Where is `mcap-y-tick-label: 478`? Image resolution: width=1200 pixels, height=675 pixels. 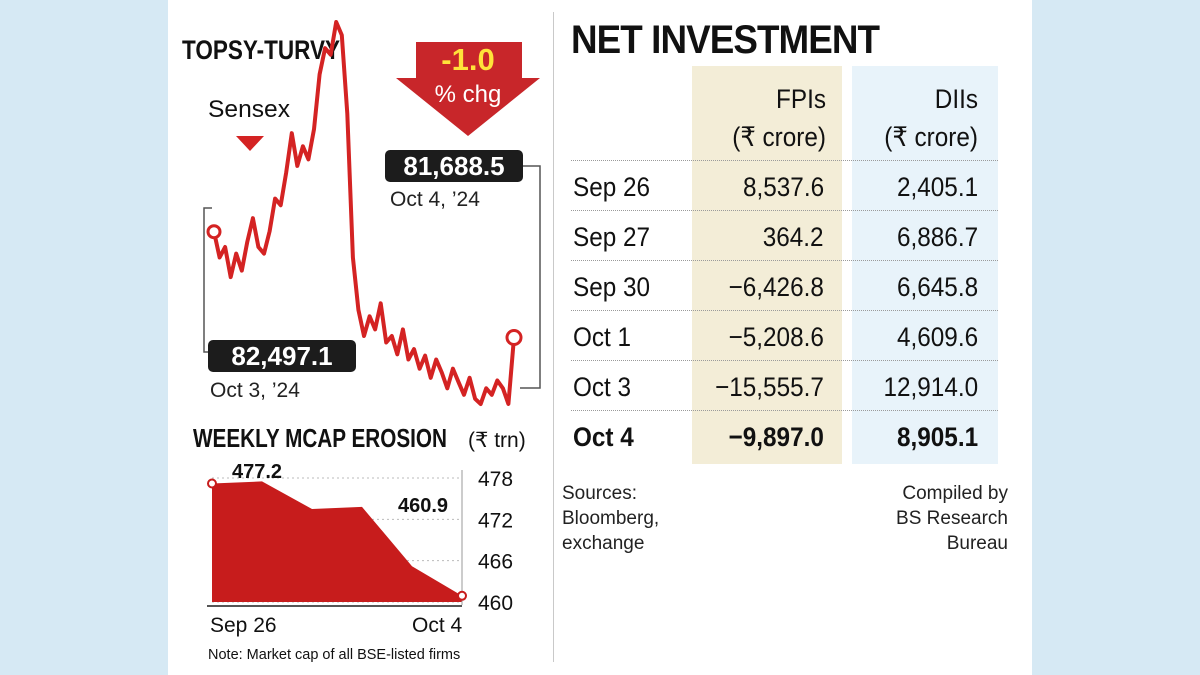
mcap-y-tick-label: 478 is located at coordinates (495, 479).